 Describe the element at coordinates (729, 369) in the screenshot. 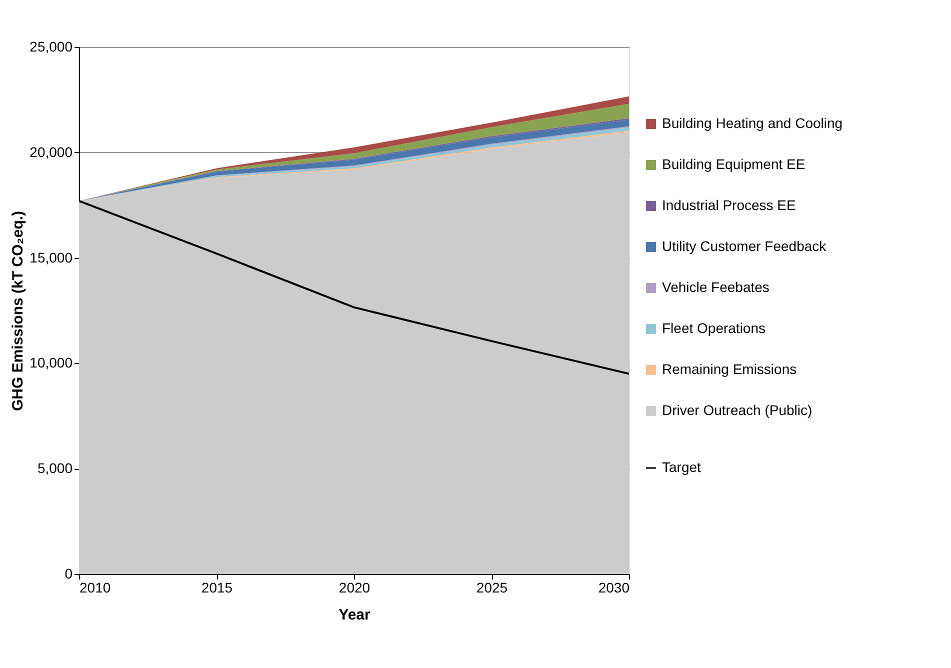

I see `legend-label: Remaining Emissions` at that location.